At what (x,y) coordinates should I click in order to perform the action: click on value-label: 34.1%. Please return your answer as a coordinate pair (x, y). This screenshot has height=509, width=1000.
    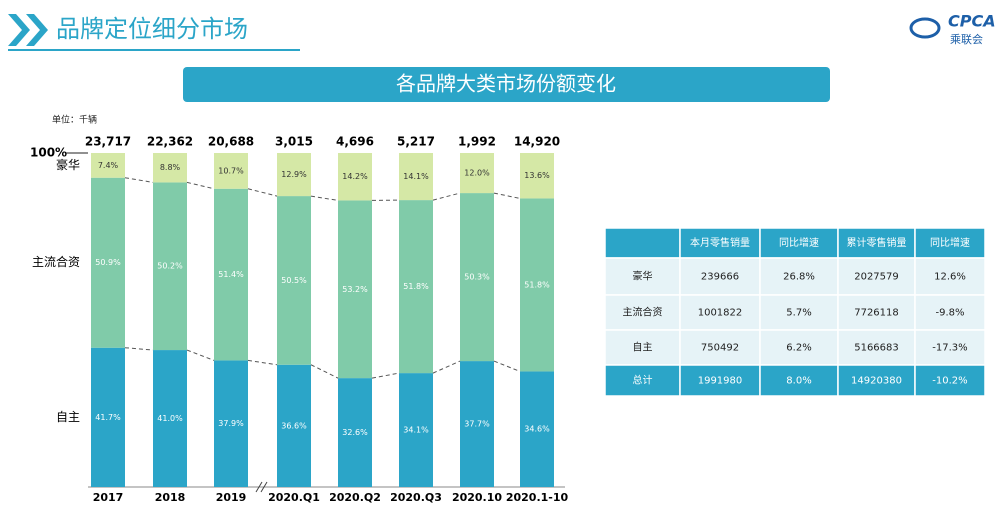
    Looking at the image, I should click on (416, 430).